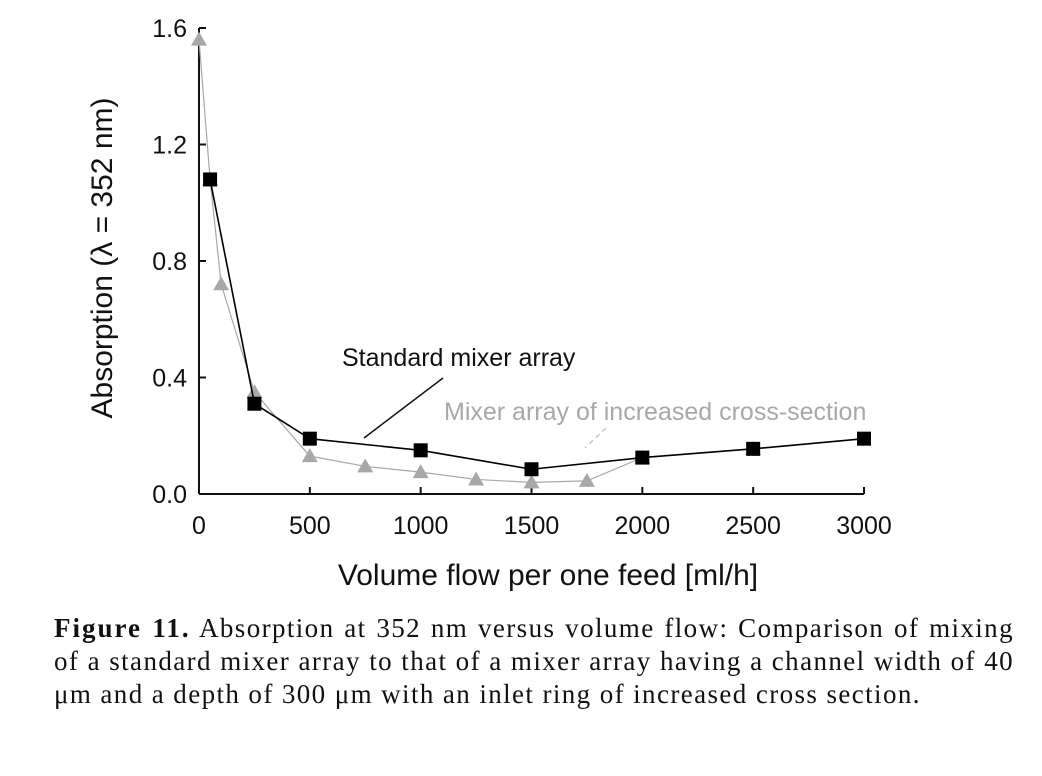  Describe the element at coordinates (310, 526) in the screenshot. I see `x-tick-label: 500` at that location.